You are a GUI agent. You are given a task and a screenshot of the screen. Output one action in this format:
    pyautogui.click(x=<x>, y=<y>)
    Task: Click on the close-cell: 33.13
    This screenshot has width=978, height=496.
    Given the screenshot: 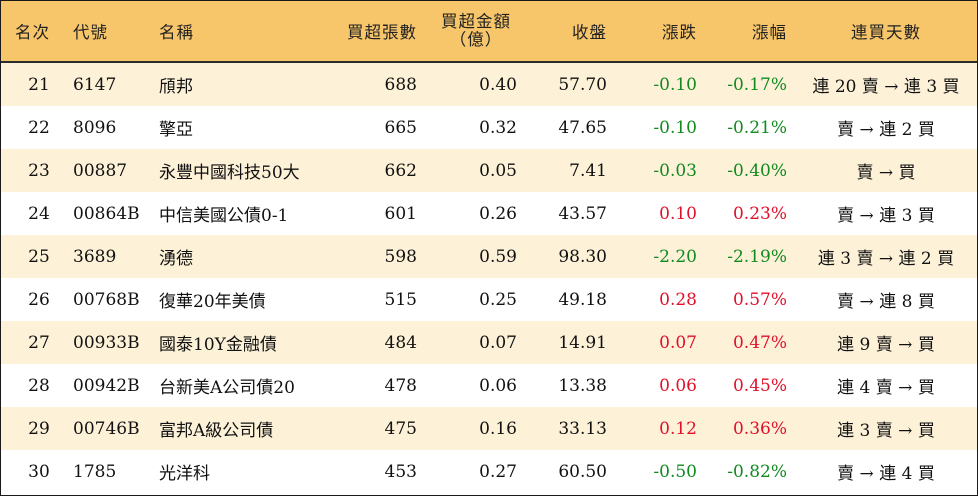 What is the action you would take?
    pyautogui.click(x=582, y=428)
    